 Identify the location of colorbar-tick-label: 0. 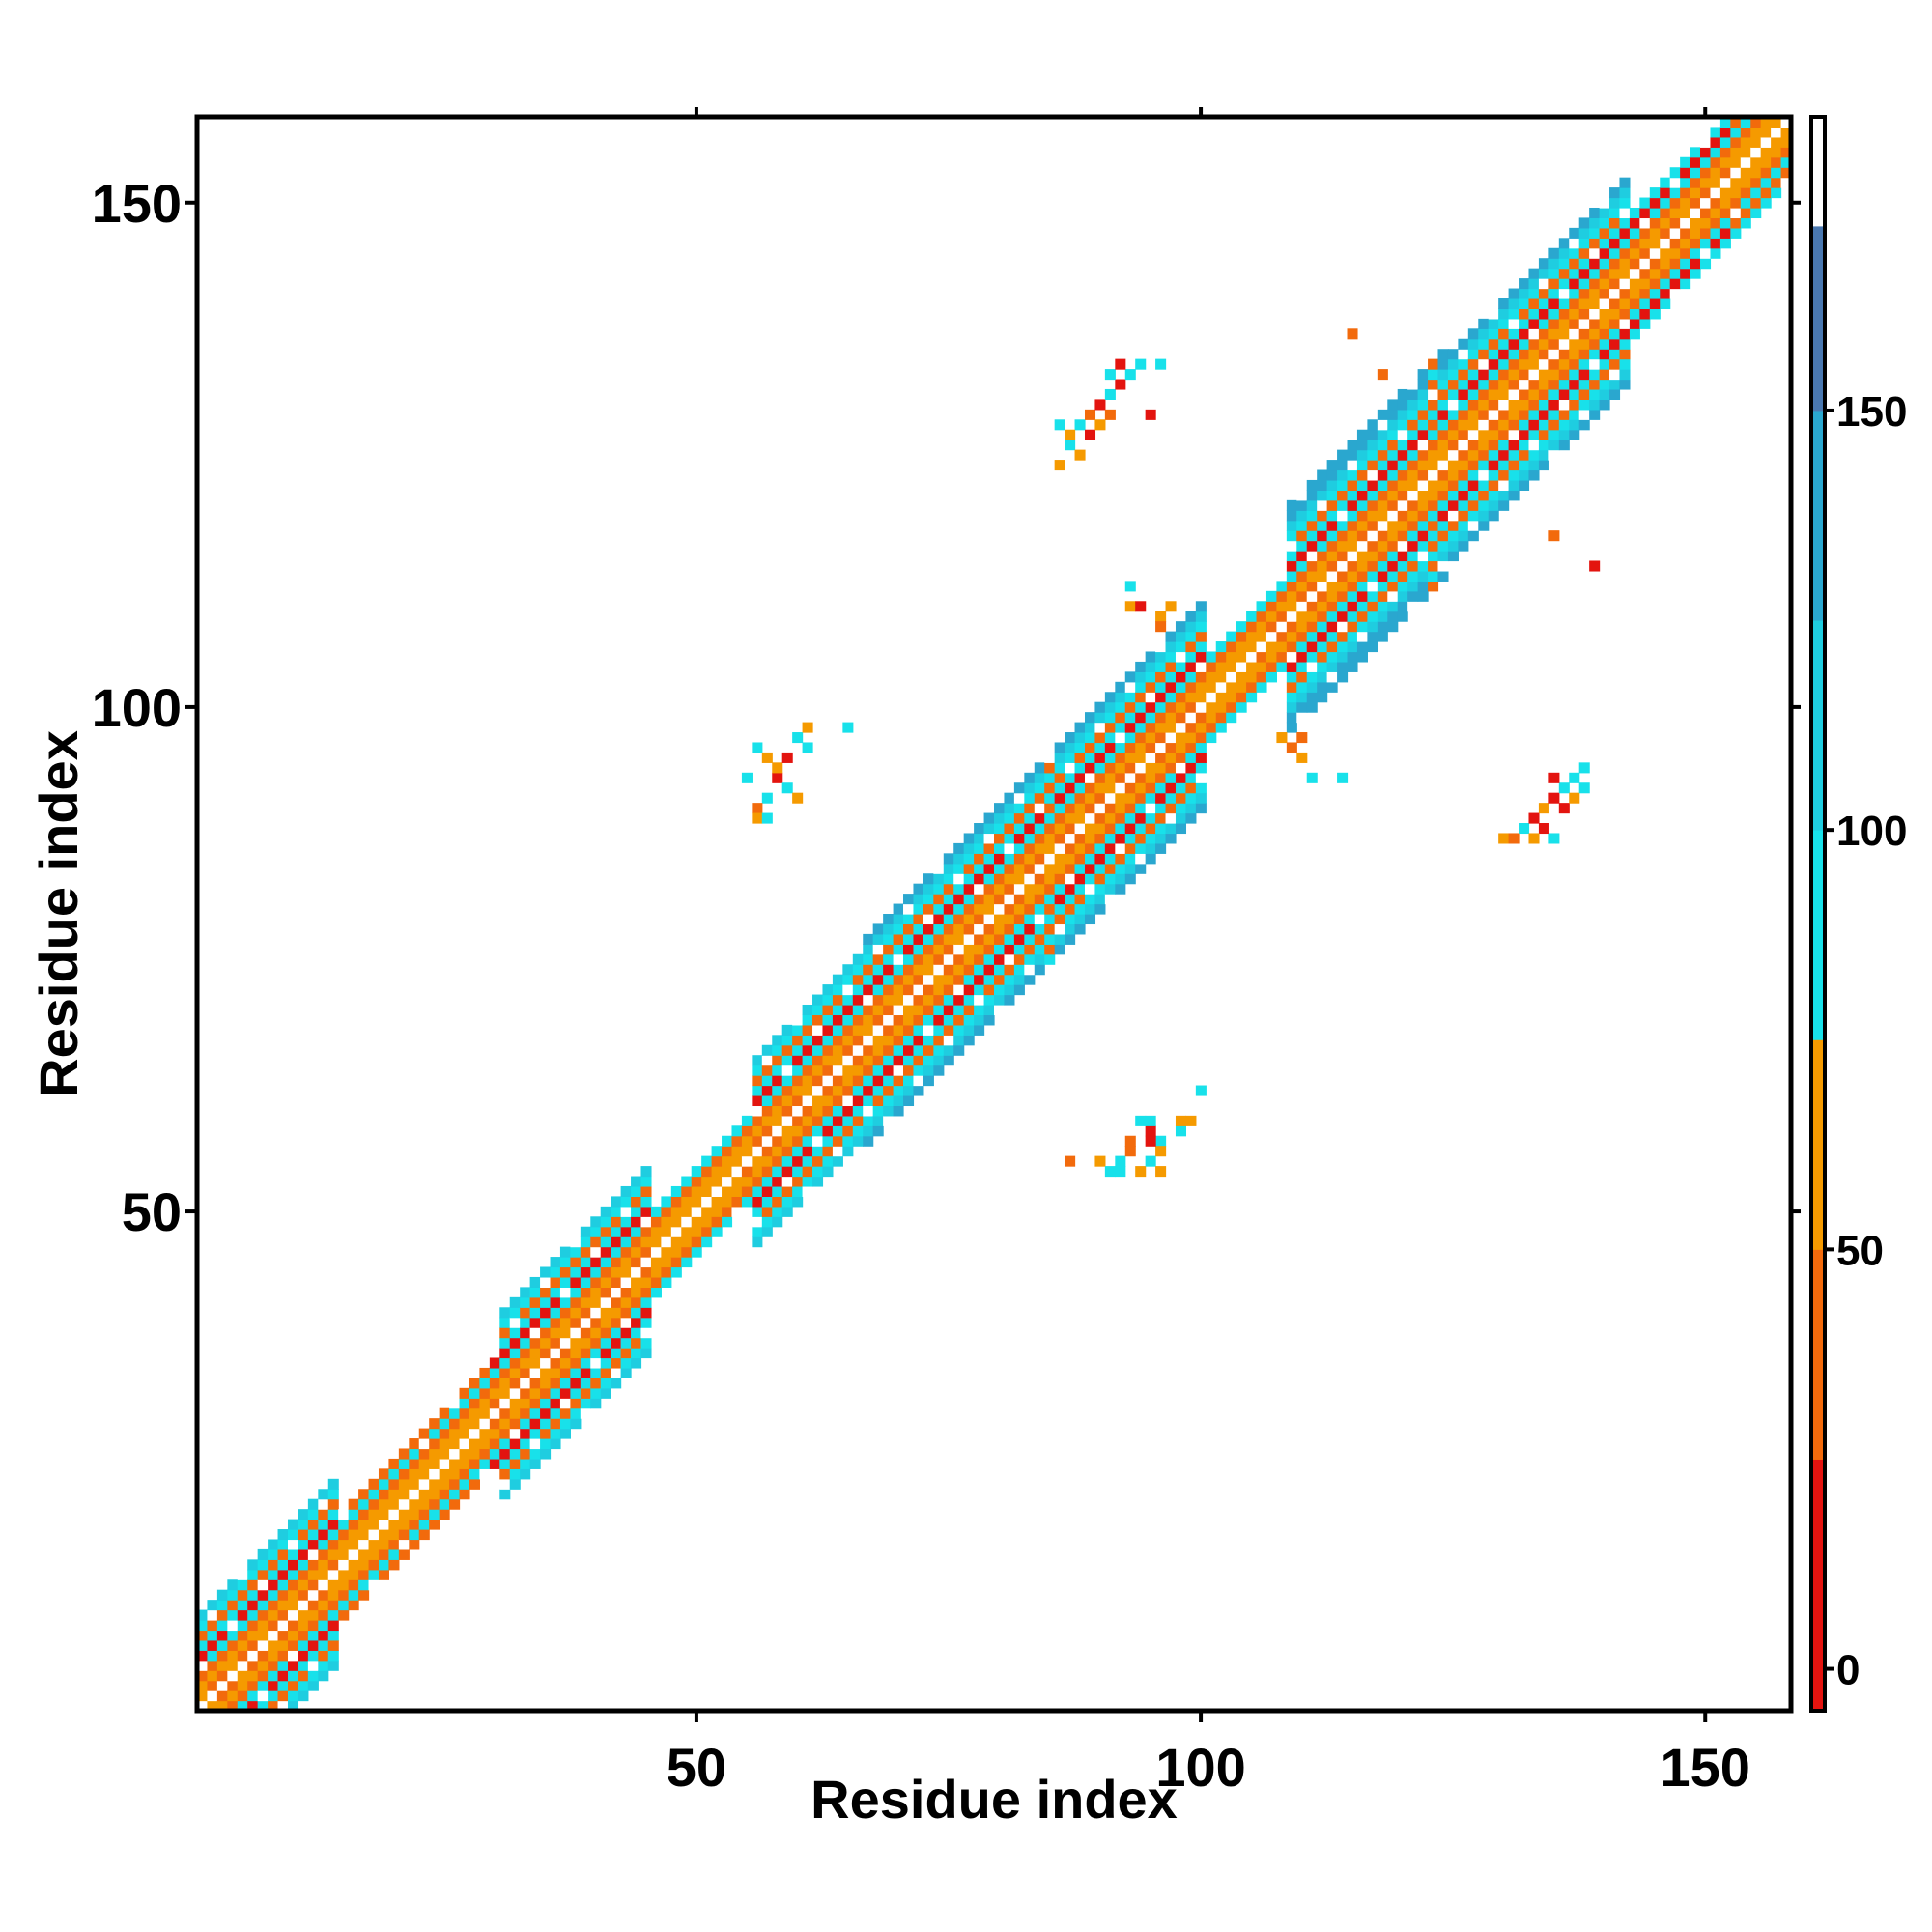
(1848, 1670).